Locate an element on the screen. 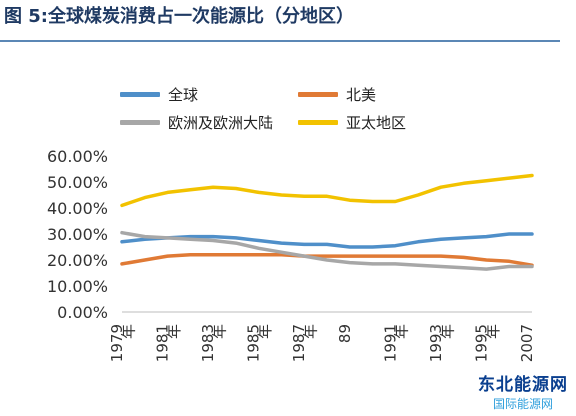 The height and width of the screenshot is (416, 576). watermark-line2: 国际能源网 is located at coordinates (522, 404).